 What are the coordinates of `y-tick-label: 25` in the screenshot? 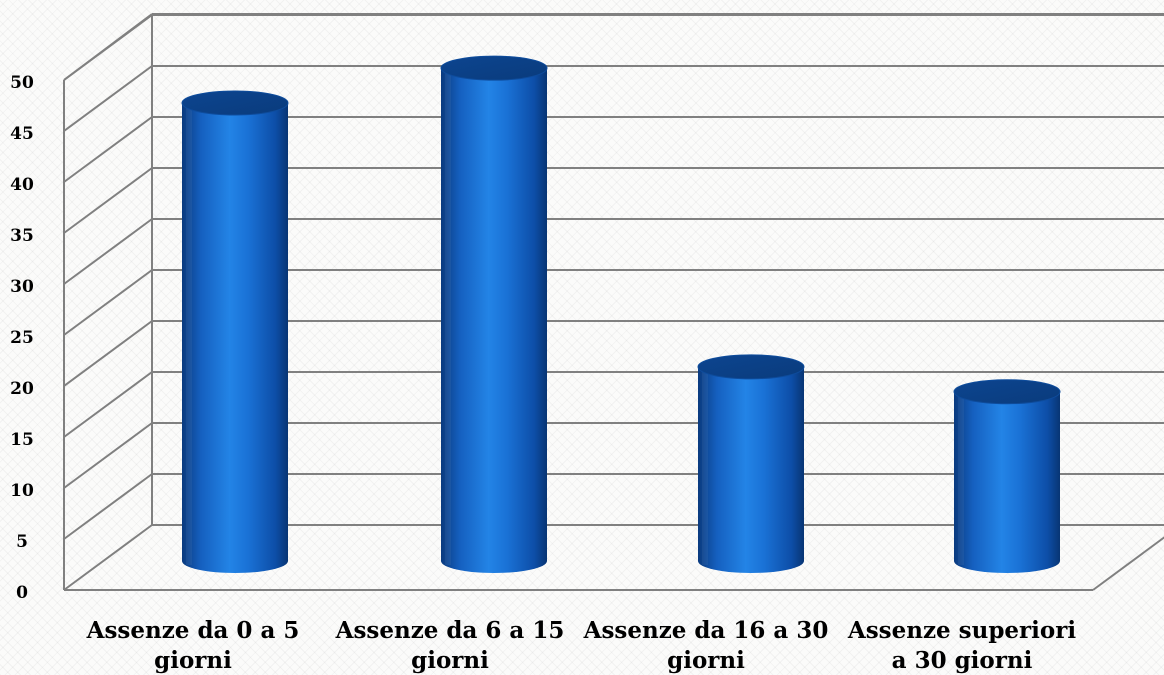 It's located at (22, 338).